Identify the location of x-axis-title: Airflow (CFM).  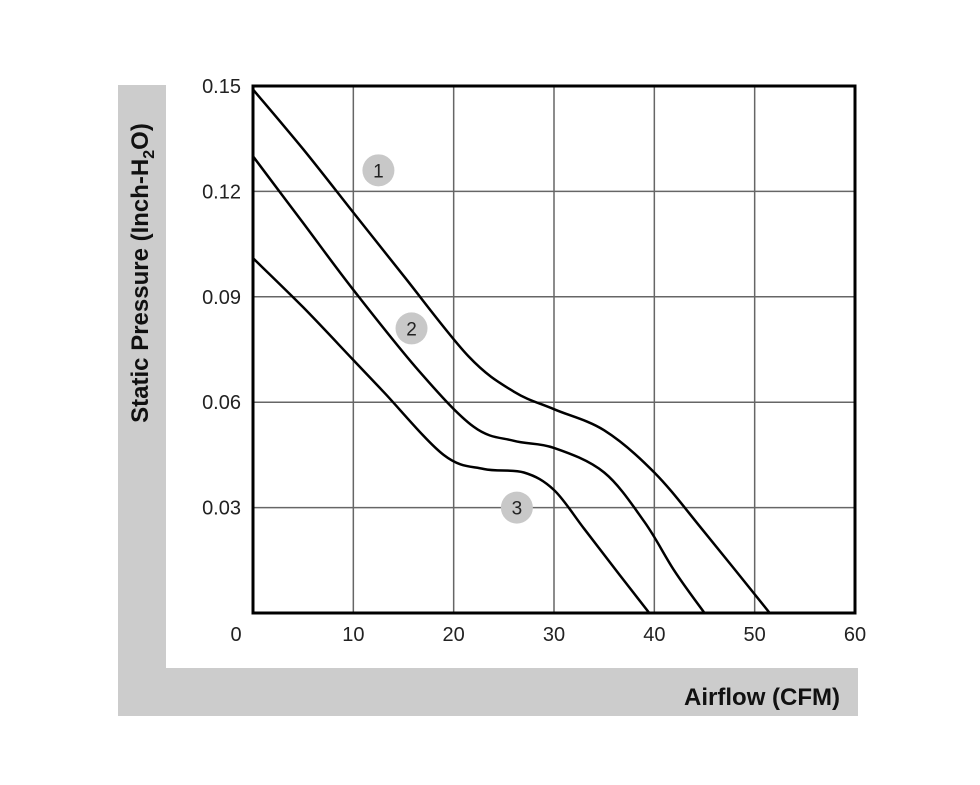
(762, 697).